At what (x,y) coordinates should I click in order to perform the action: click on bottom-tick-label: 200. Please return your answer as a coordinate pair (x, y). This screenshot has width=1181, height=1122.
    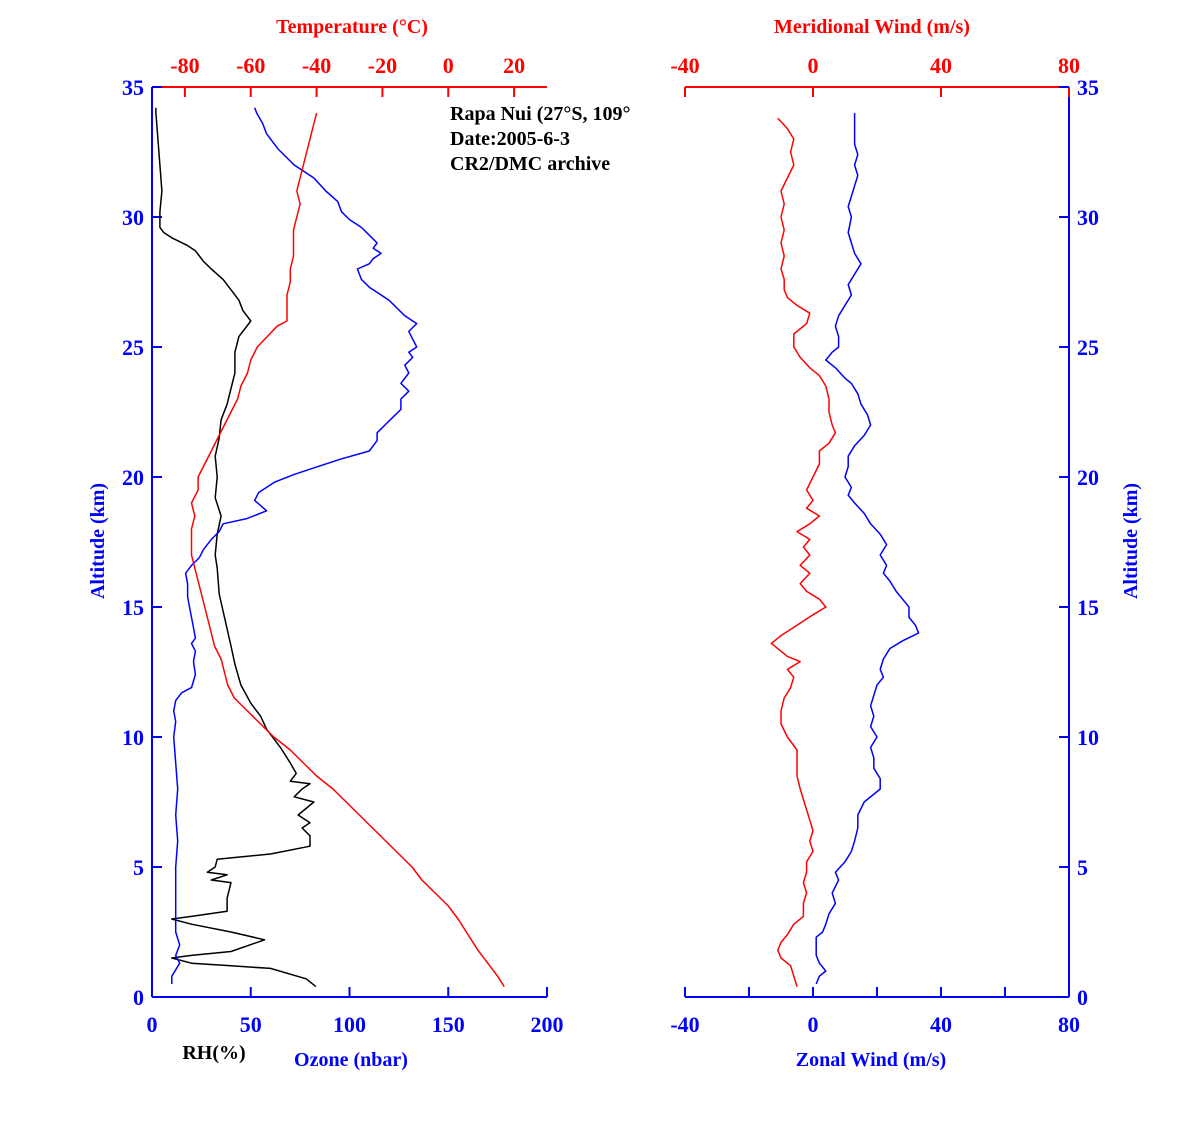
    Looking at the image, I should click on (547, 1024).